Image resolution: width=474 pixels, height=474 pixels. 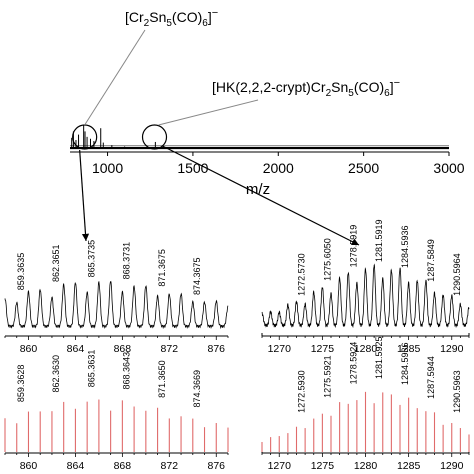 I want to click on zoom-arrow-left, so click(x=84, y=195).